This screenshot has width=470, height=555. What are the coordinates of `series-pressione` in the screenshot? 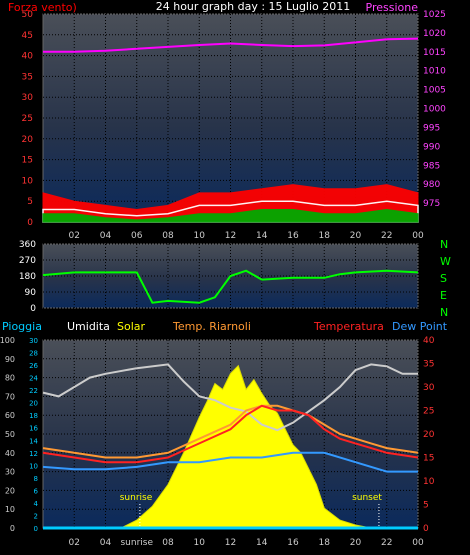 It's located at (231, 45).